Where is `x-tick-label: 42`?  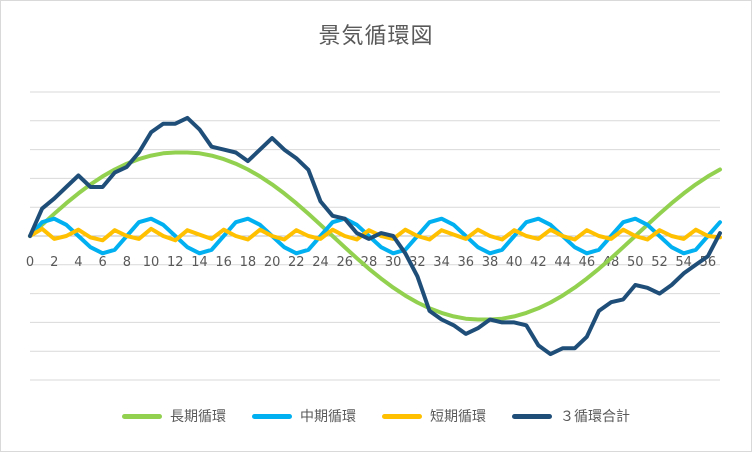
x-tick-label: 42 is located at coordinates (538, 262).